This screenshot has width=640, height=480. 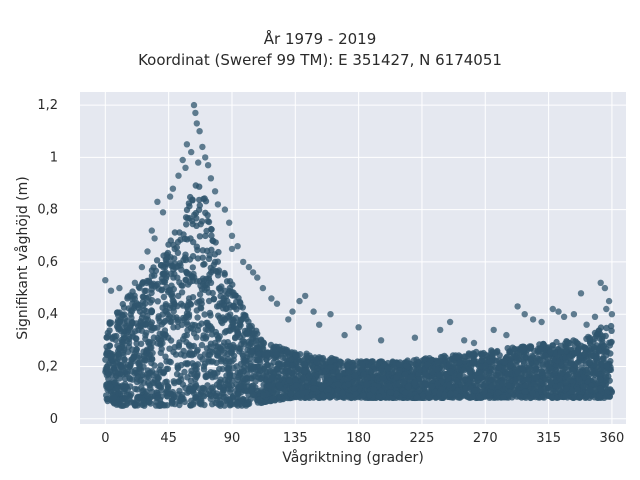 What do you see at coordinates (47, 262) in the screenshot?
I see `y-tick-label: 0,6` at bounding box center [47, 262].